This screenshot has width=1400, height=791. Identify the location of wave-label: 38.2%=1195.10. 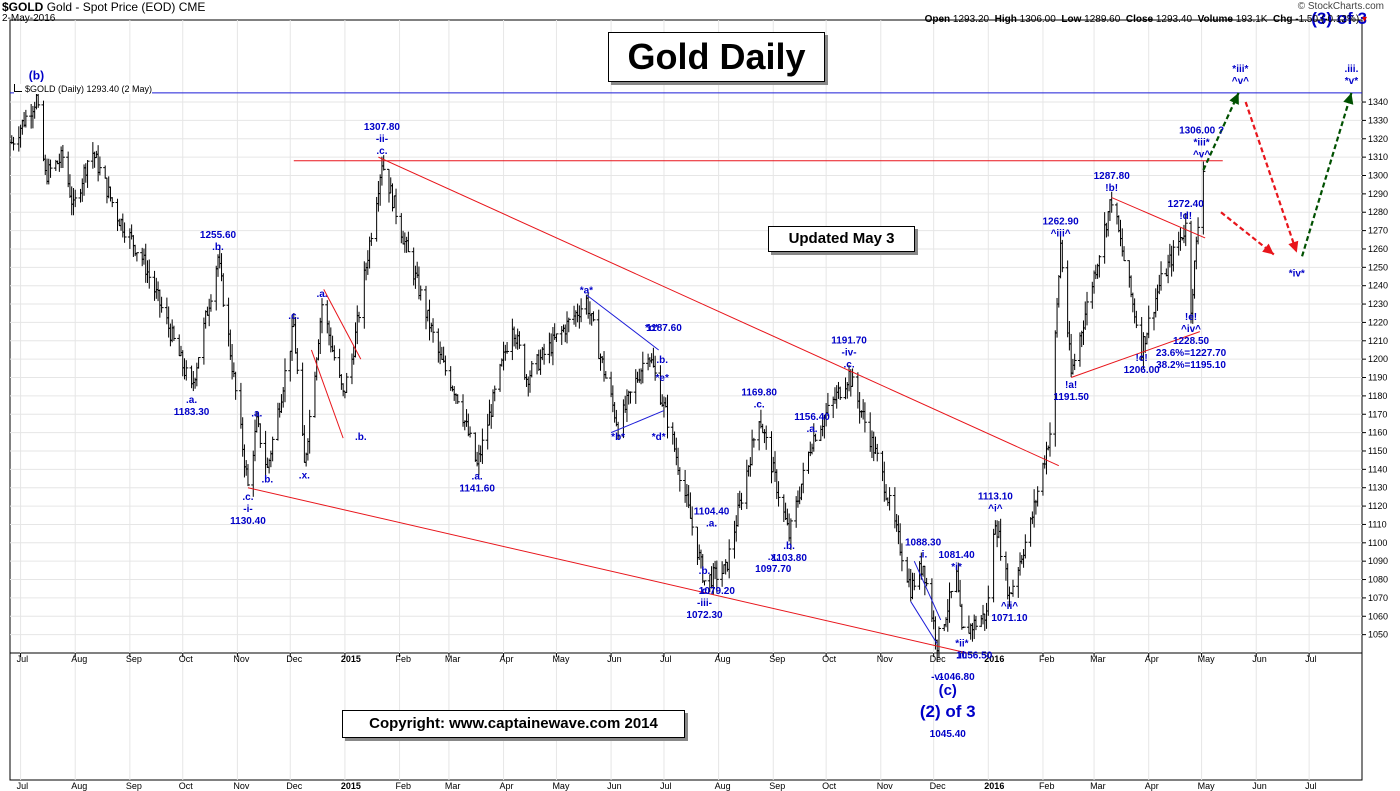
(1191, 365).